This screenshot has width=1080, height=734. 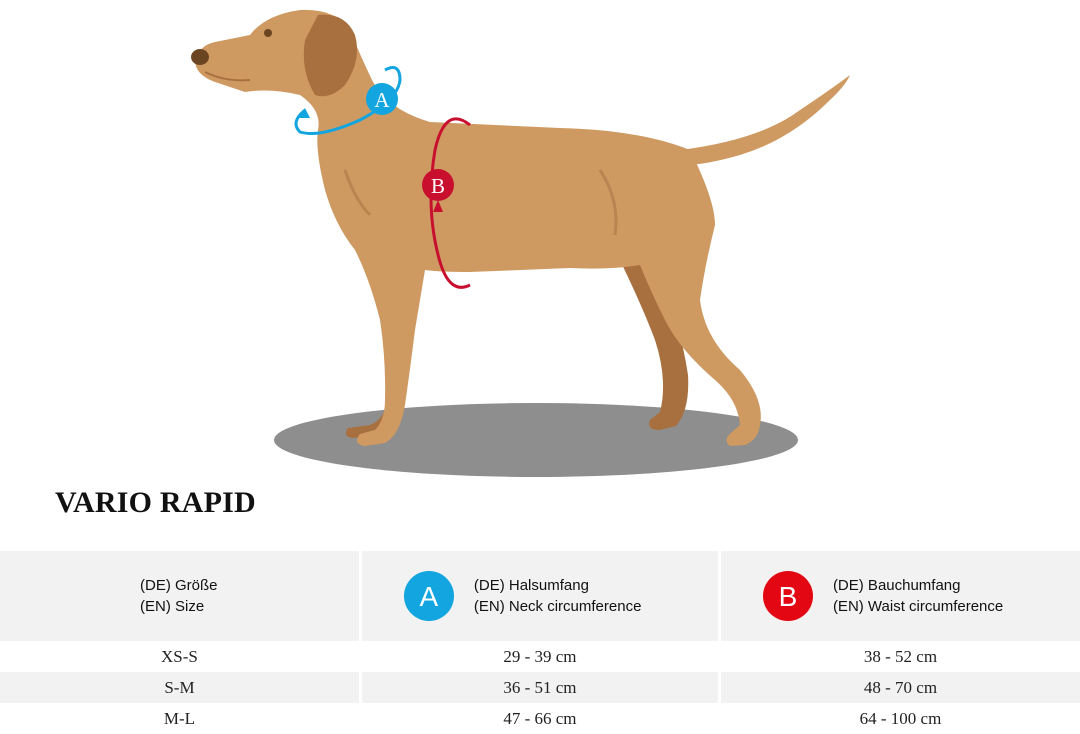 What do you see at coordinates (787, 596) in the screenshot?
I see `marker-b-badge-icon: B` at bounding box center [787, 596].